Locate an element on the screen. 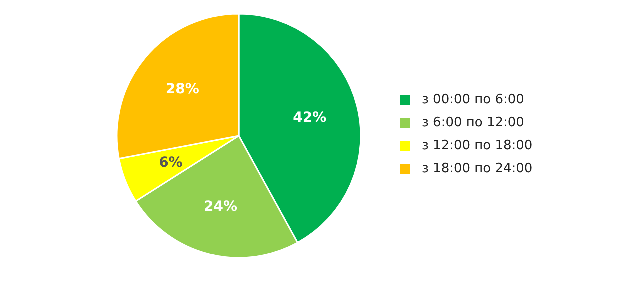 The image size is (640, 299). data-label: 28% is located at coordinates (183, 89).